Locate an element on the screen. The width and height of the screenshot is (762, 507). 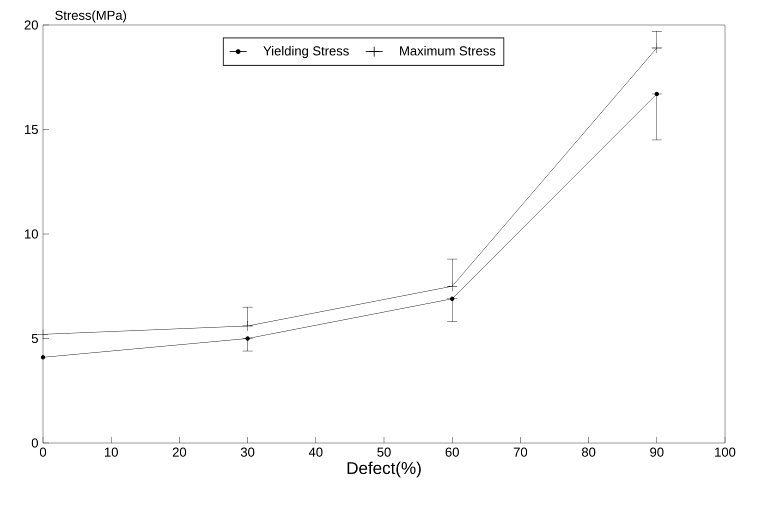
x-tick-label: 80 is located at coordinates (589, 452).